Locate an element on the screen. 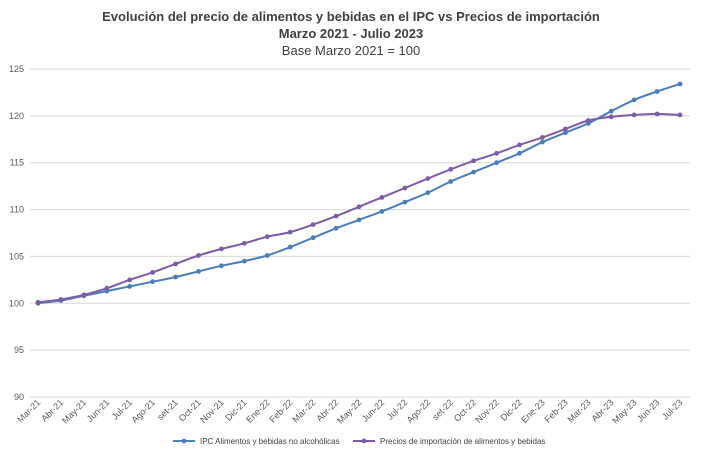  x-tick-label: set-22 is located at coordinates (442, 409).